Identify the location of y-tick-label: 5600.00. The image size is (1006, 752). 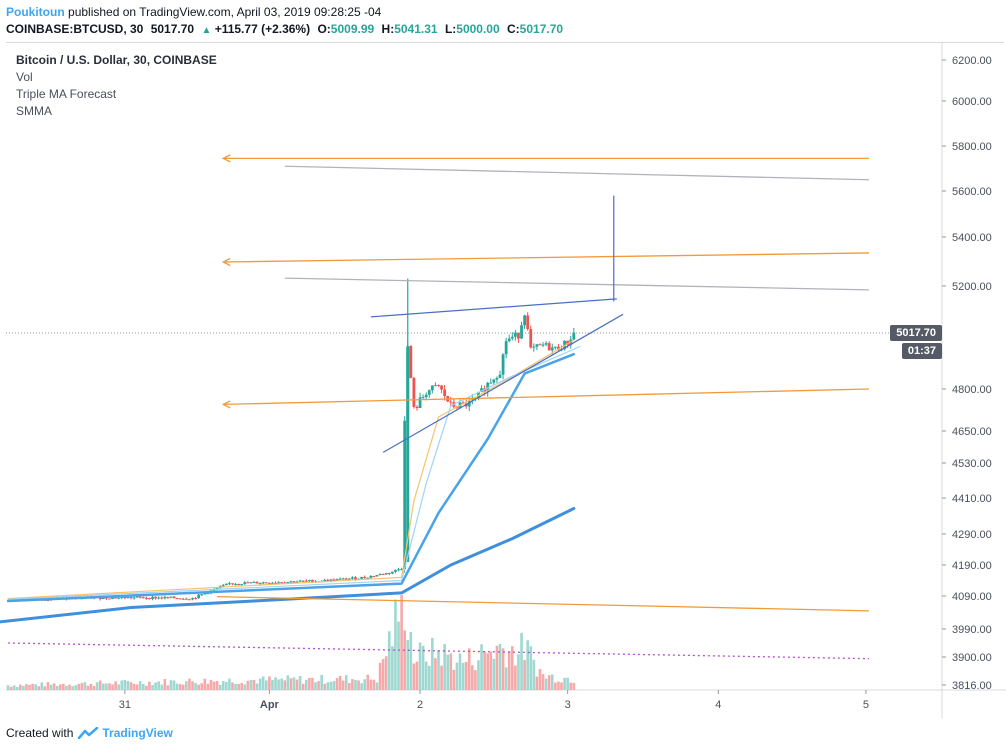
(972, 192).